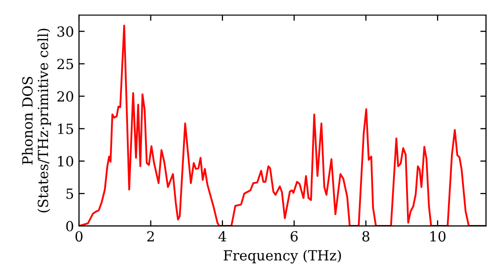 The height and width of the screenshot is (280, 500). Describe the element at coordinates (70, 226) in the screenshot. I see `y-tick-label: 0` at that location.